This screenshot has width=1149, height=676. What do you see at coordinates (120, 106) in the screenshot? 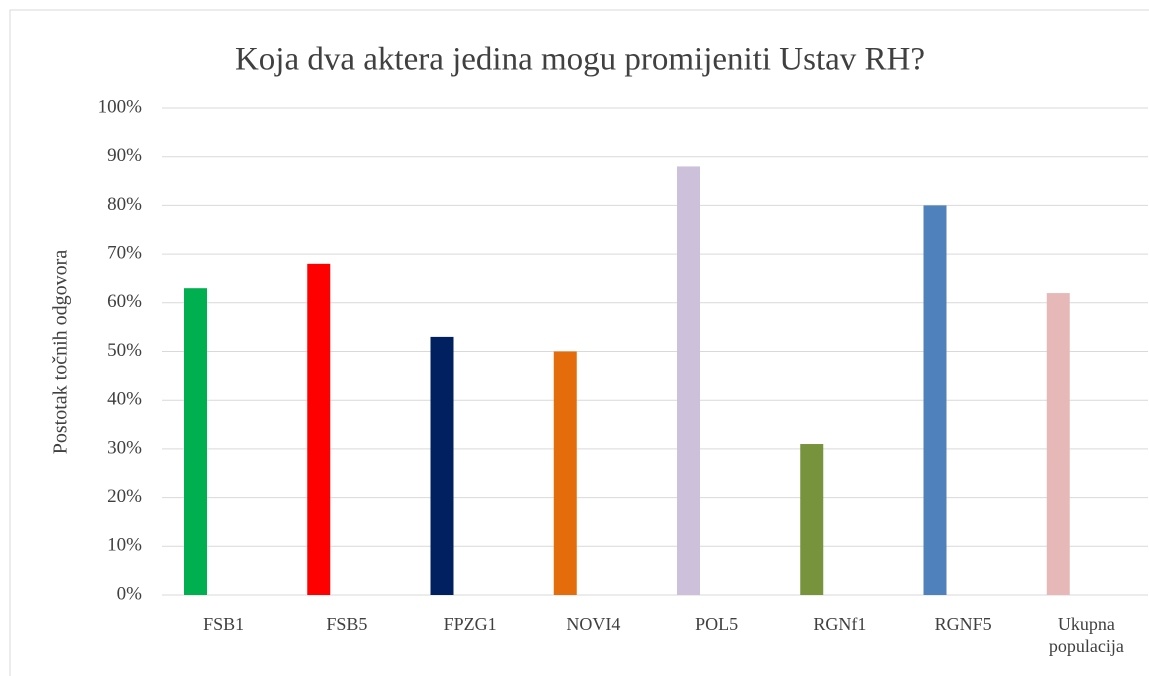
I see `y-tick-label: 100%` at bounding box center [120, 106].